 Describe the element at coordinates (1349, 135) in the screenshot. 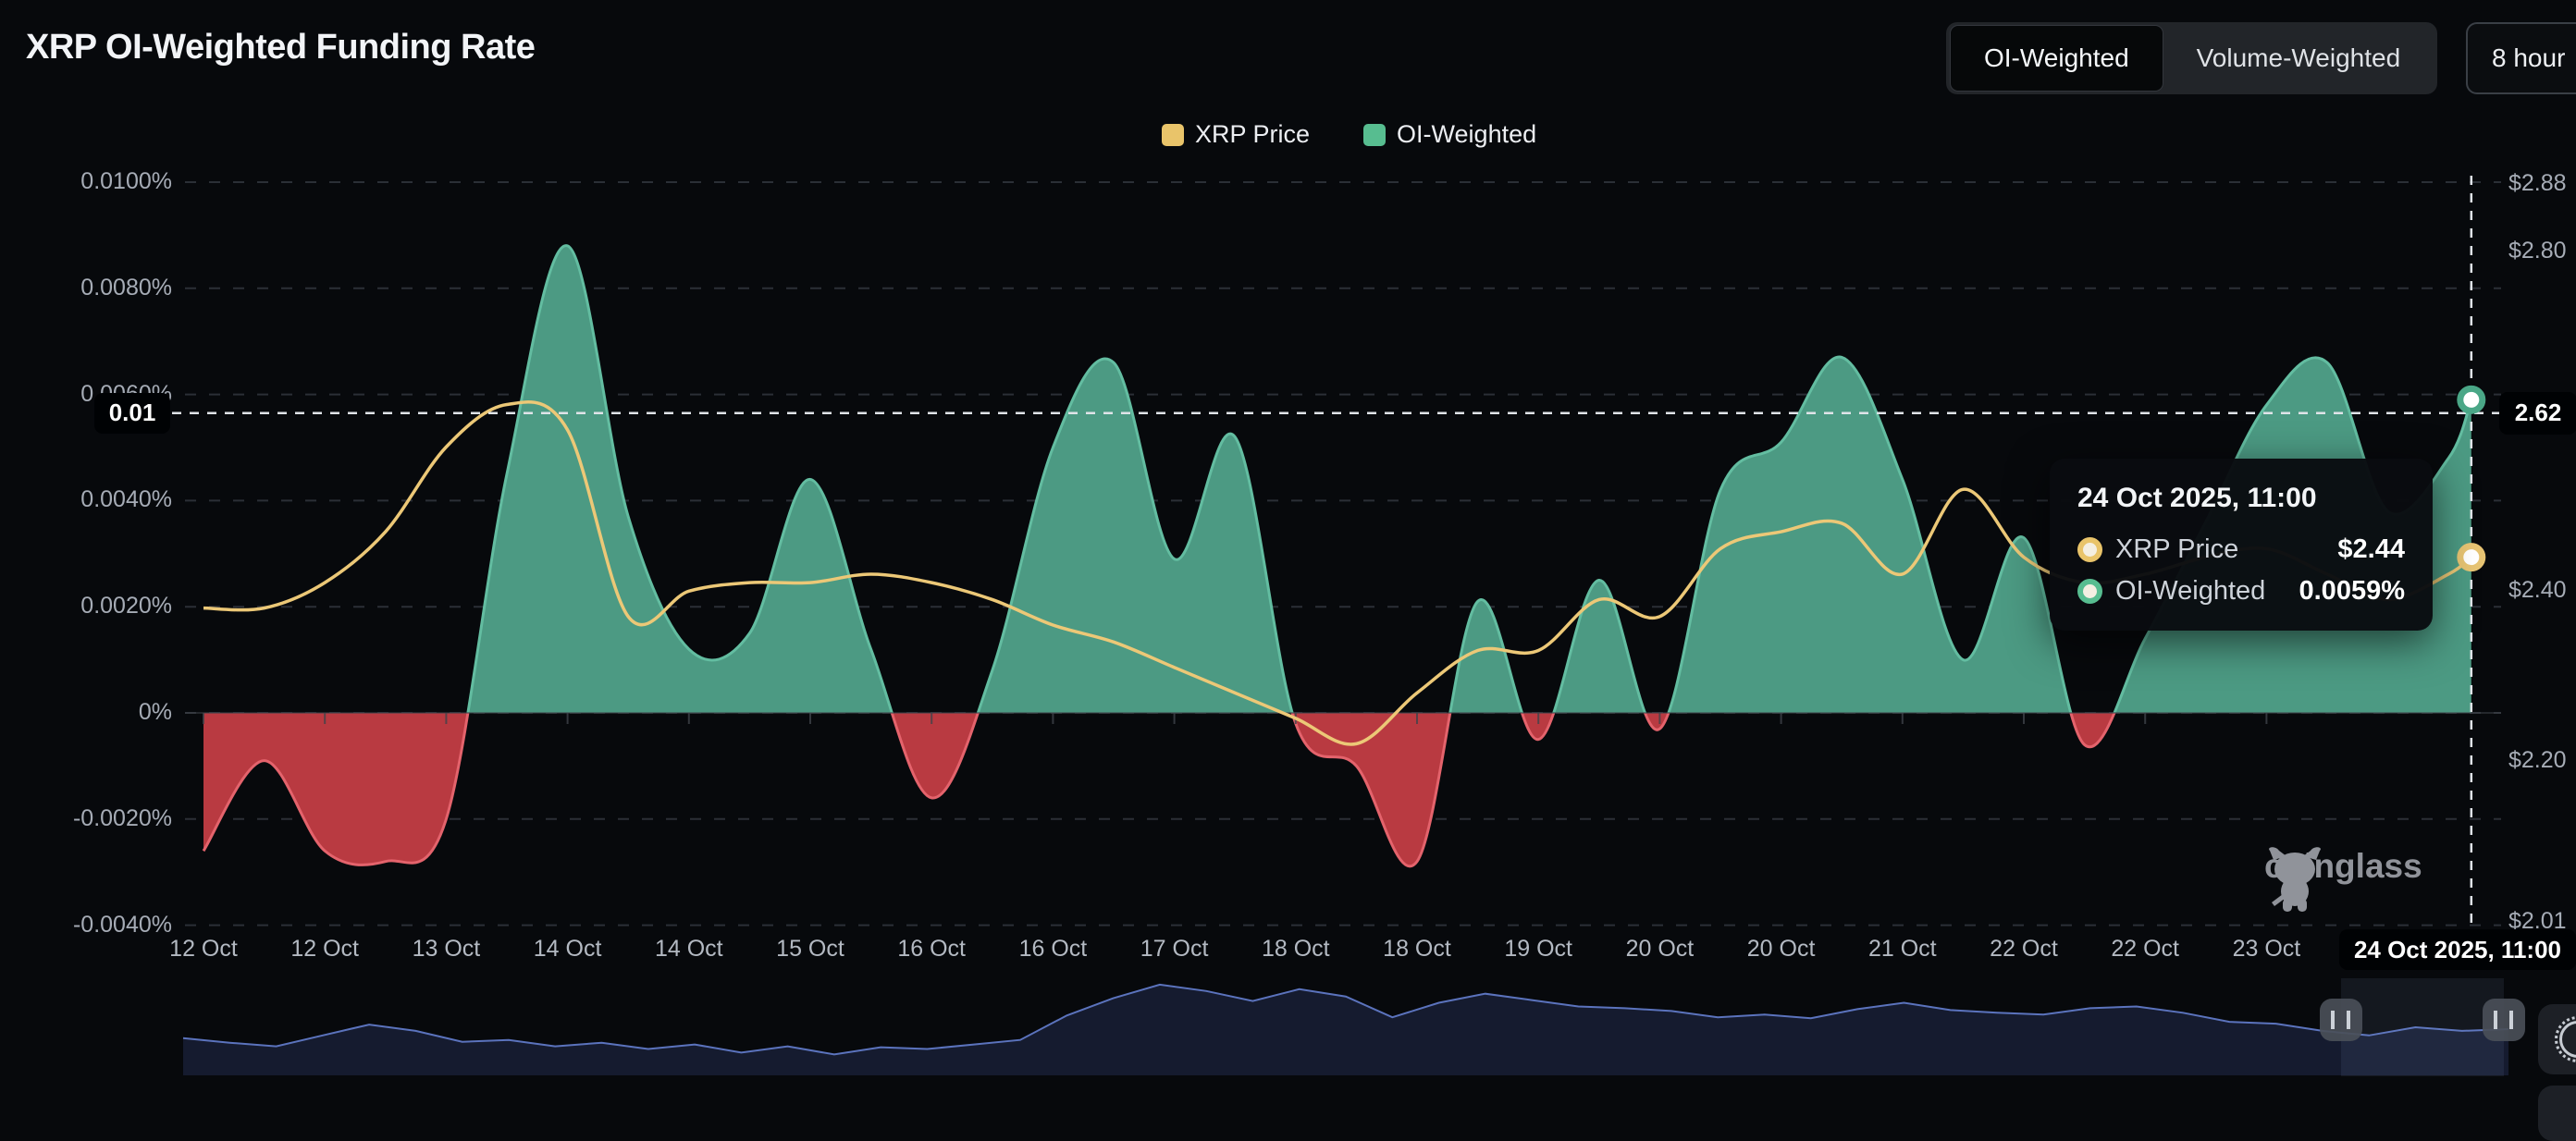

I see `legend: XRP Price OI-Weighted` at that location.